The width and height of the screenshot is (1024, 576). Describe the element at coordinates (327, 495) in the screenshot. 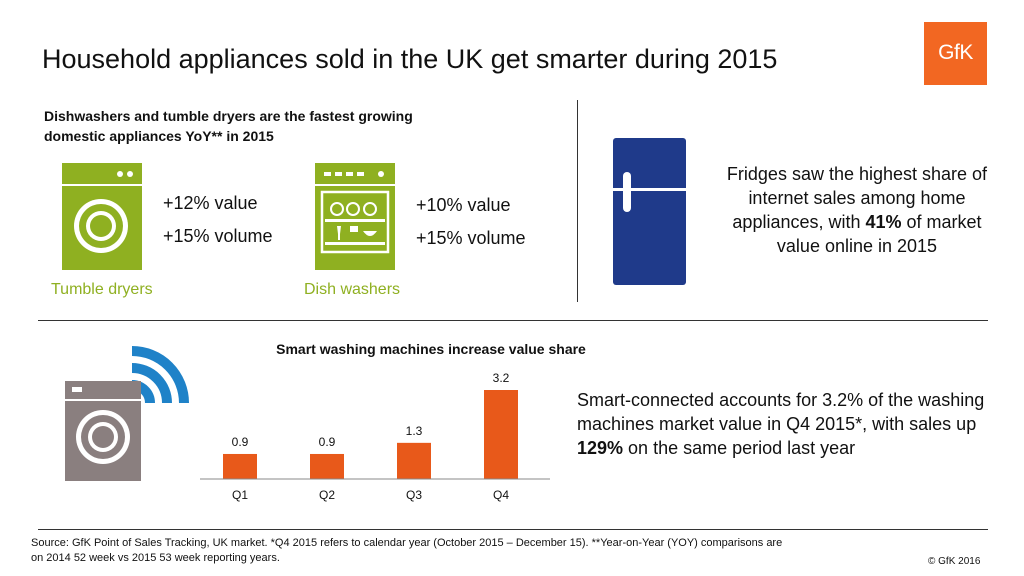

I see `tick-label-q2: Q2` at that location.